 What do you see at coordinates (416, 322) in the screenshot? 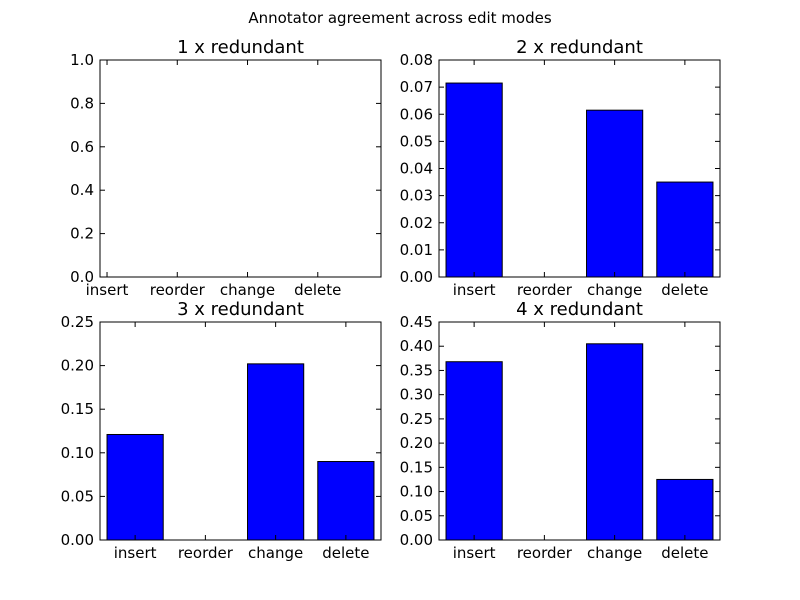
I see `y-tick-label: 0.45` at bounding box center [416, 322].